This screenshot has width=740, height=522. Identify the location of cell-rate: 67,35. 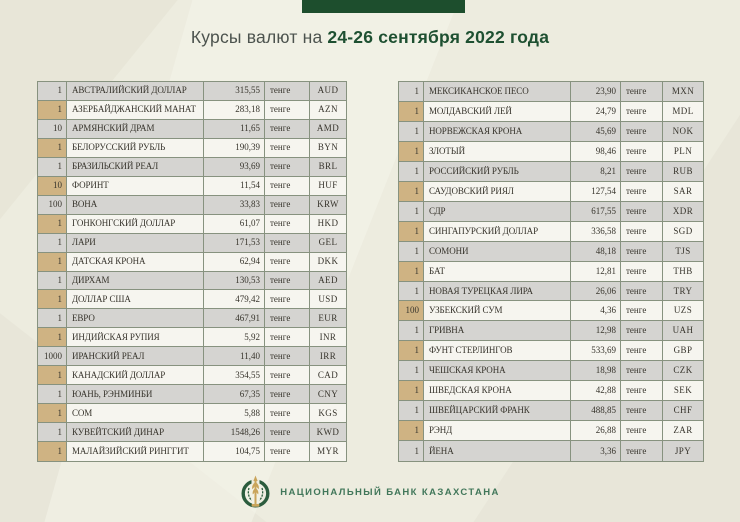
(234, 395).